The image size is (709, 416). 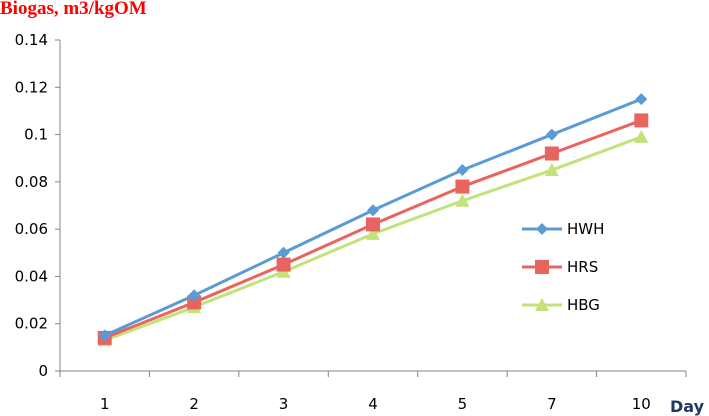 I want to click on legend-label: HRS, so click(x=582, y=267).